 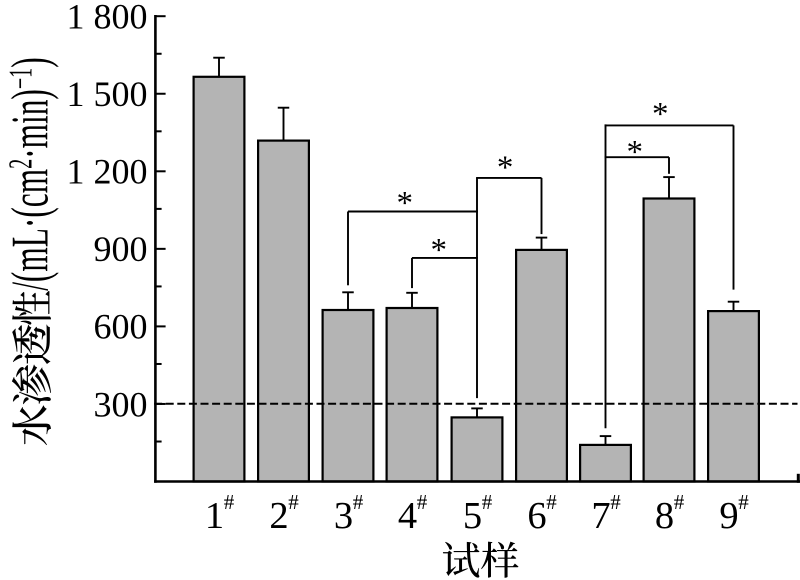 I want to click on svg-text: 900, so click(x=121, y=249).